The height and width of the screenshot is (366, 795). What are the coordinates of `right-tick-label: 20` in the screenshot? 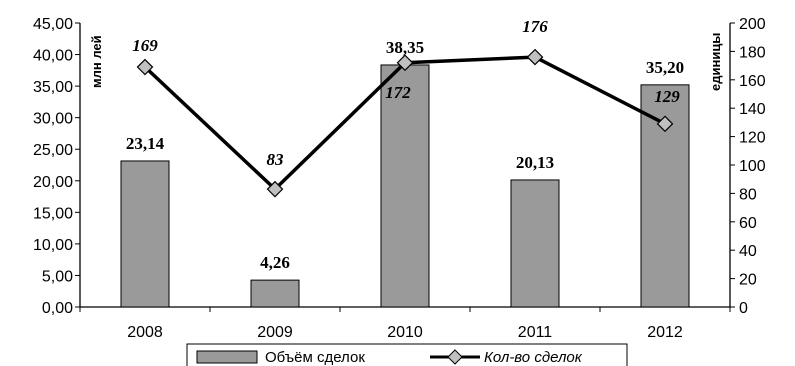 It's located at (748, 280).